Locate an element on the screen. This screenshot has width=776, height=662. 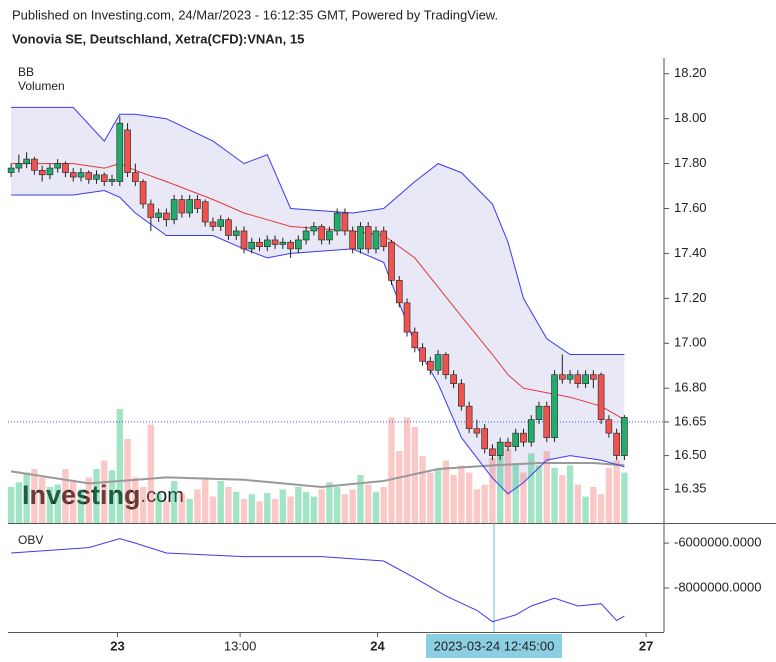
watermark-suffix: .com is located at coordinates (162, 496).